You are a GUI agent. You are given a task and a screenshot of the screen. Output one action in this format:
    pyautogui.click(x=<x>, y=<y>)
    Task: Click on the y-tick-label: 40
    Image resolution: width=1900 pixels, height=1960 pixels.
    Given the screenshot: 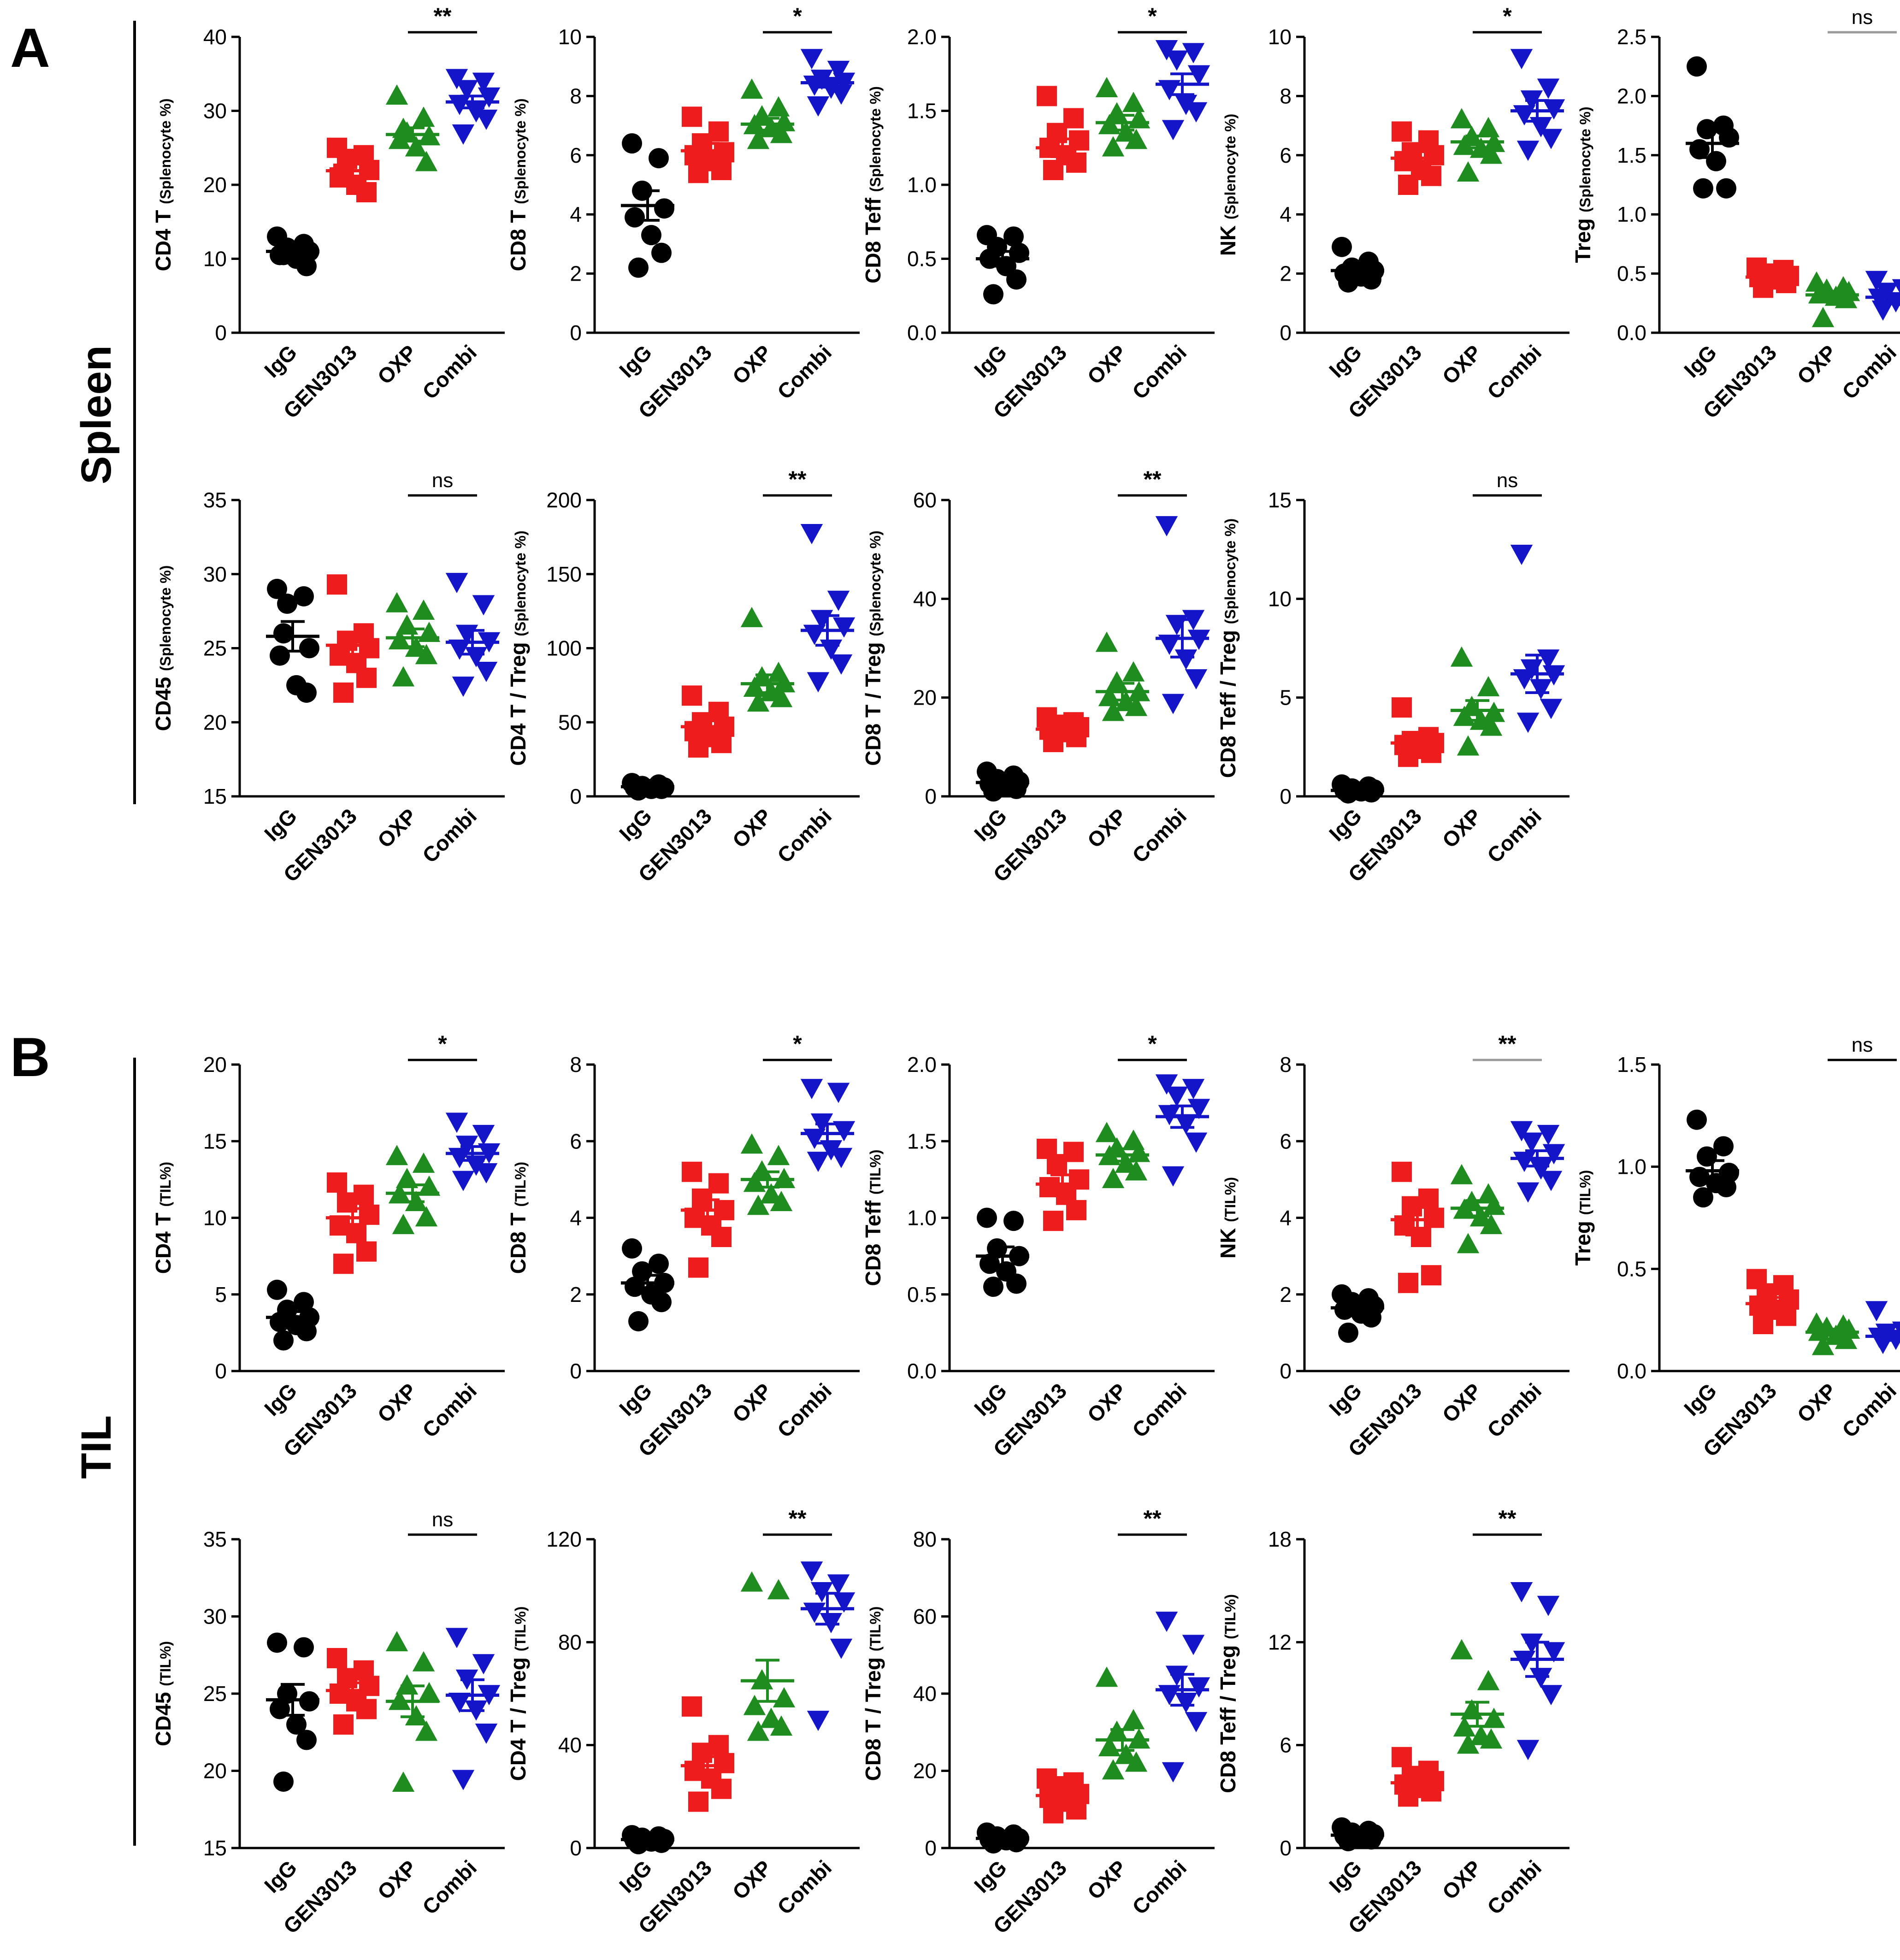 What is the action you would take?
    pyautogui.click(x=925, y=1694)
    